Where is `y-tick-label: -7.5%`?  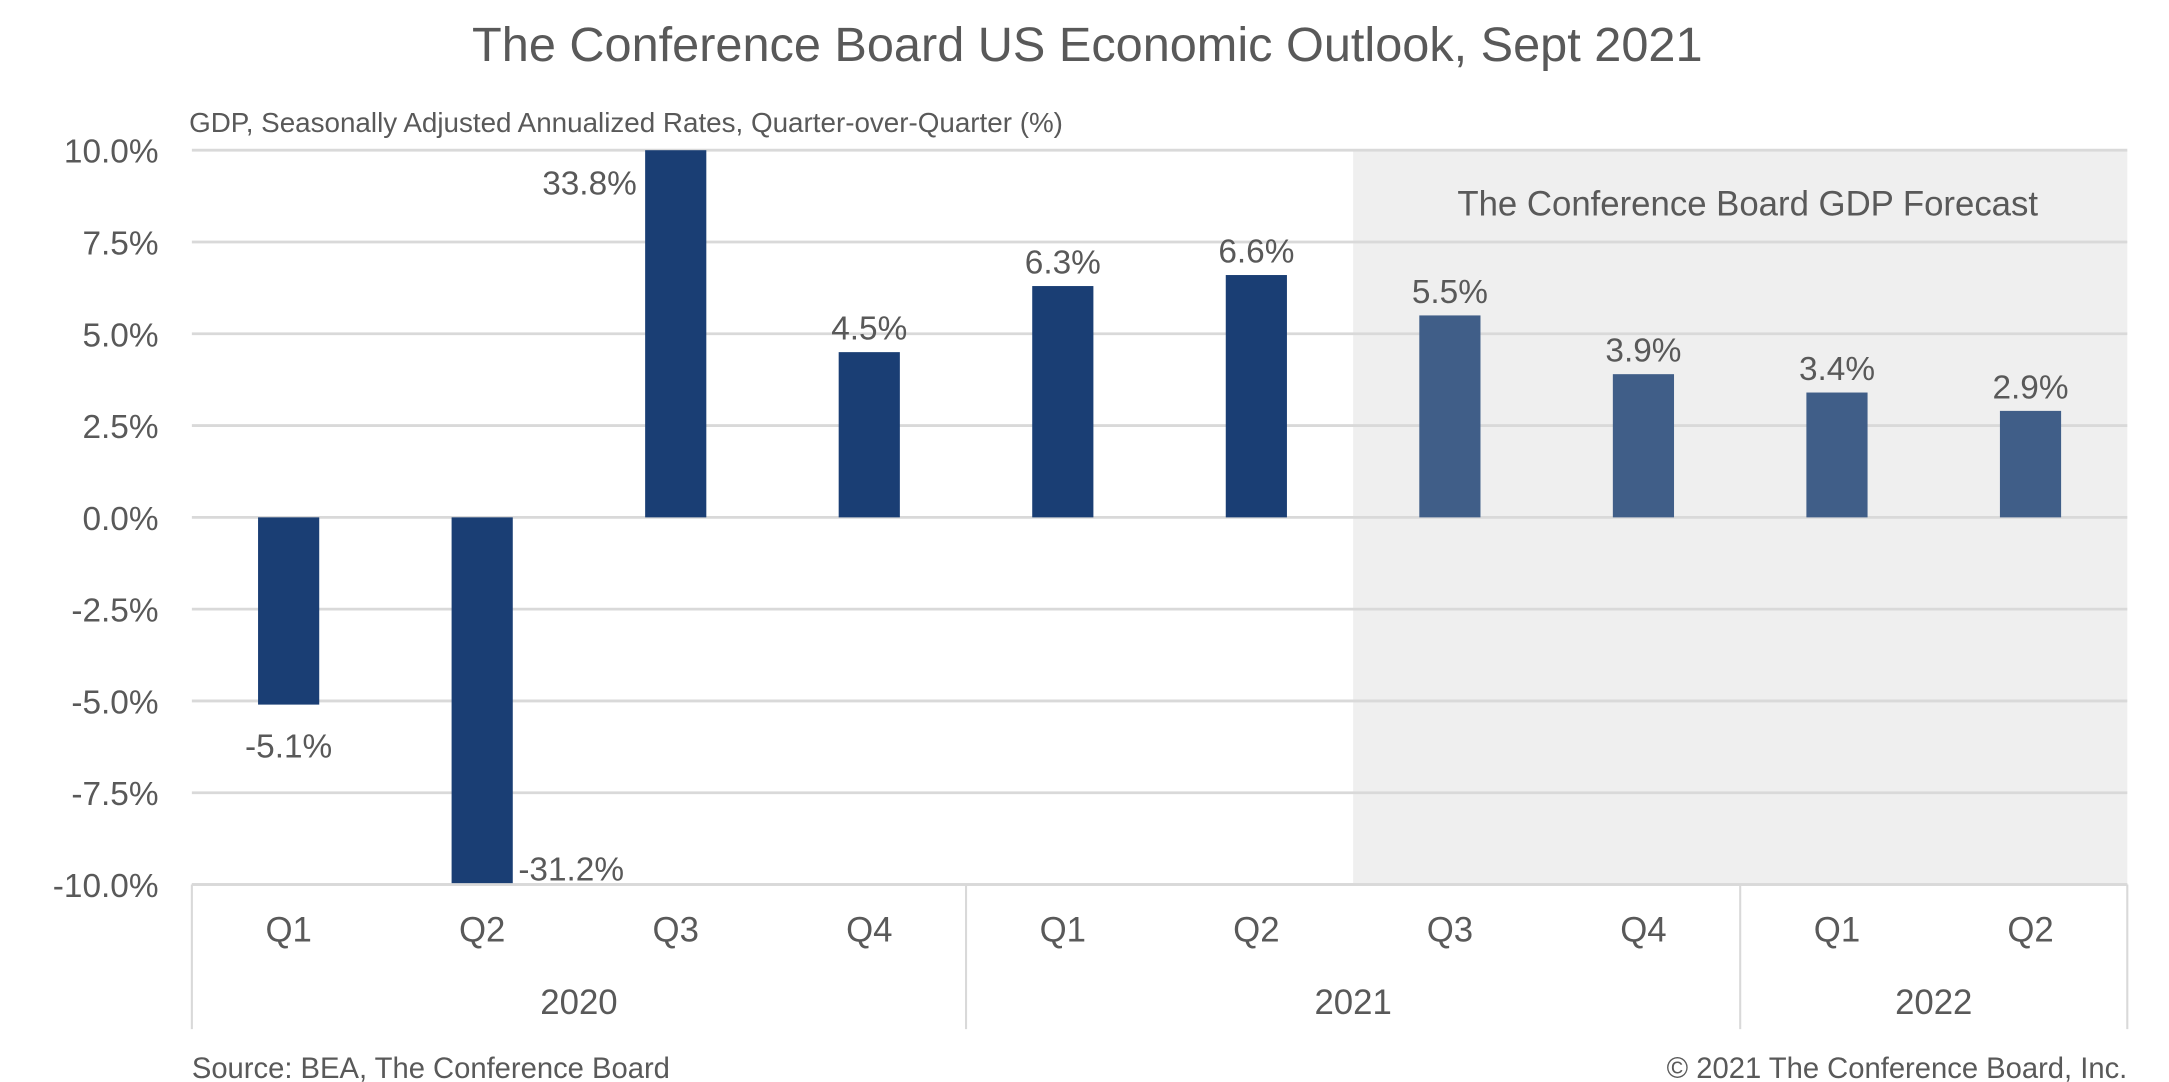 y-tick-label: -7.5% is located at coordinates (114, 794).